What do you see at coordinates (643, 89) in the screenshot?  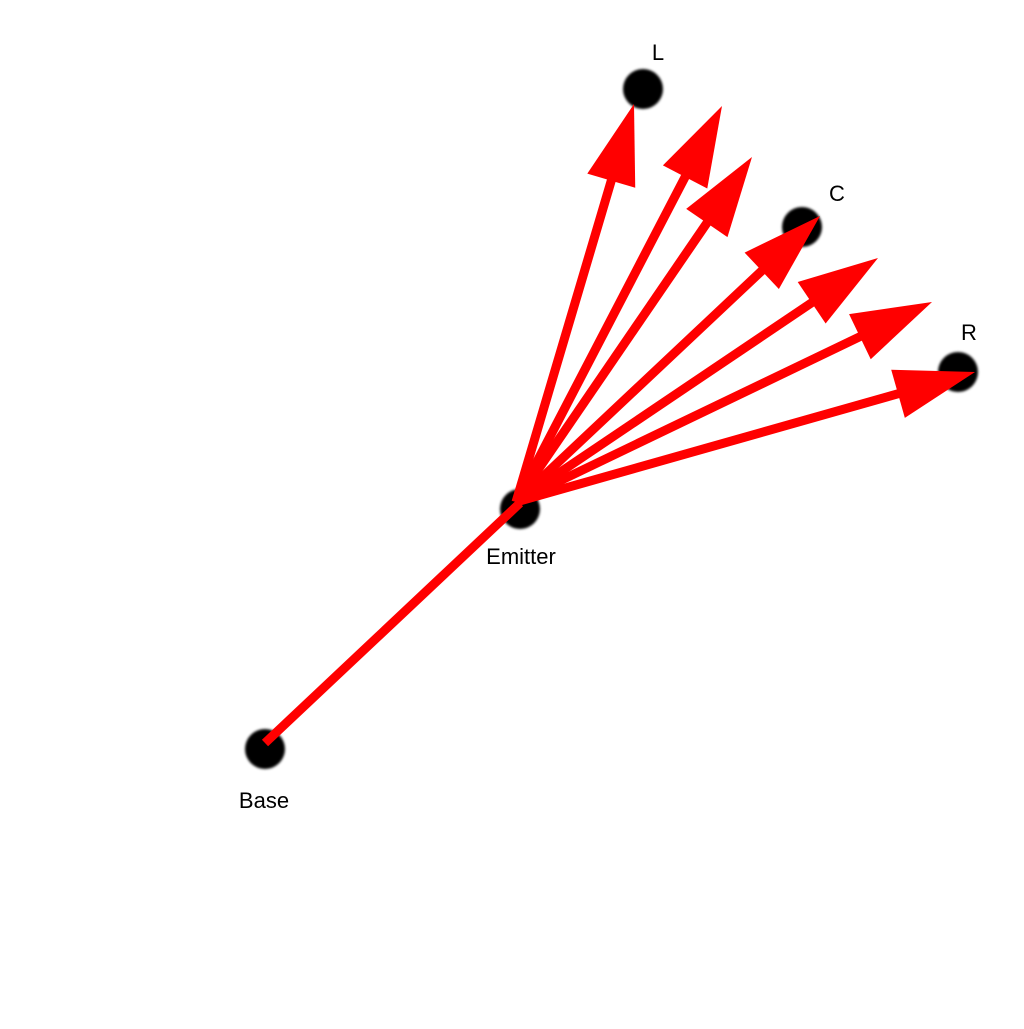 I see `node-left` at bounding box center [643, 89].